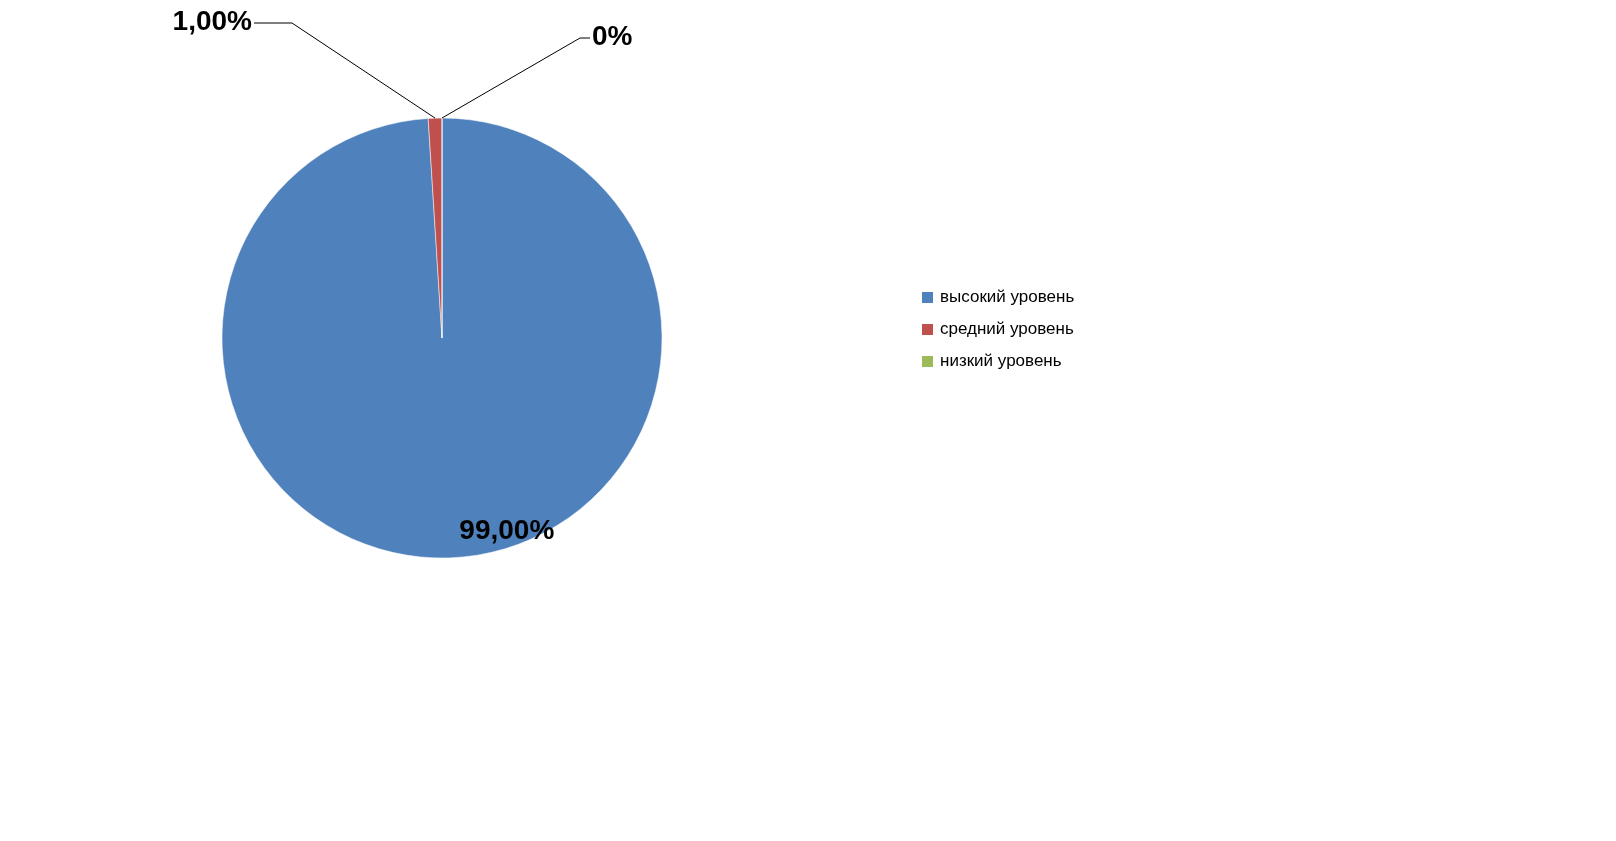 The height and width of the screenshot is (841, 1616). I want to click on legend-label: высокий уровень, so click(1007, 297).